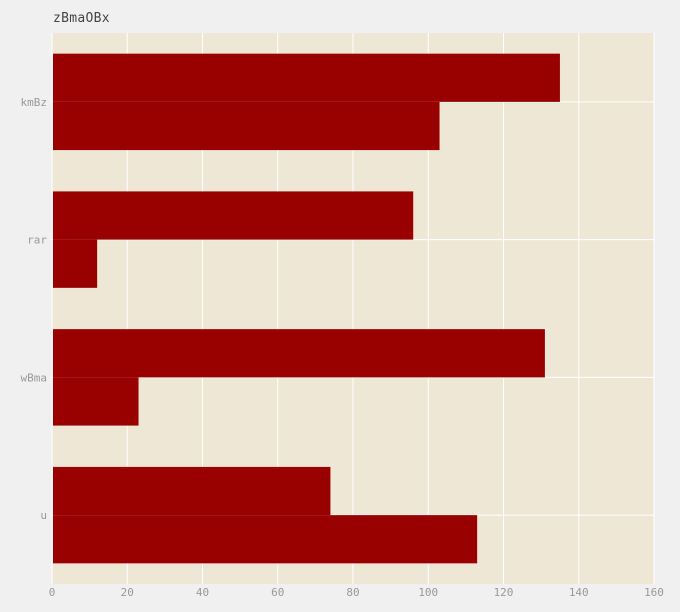 This screenshot has width=680, height=612. Describe the element at coordinates (504, 592) in the screenshot. I see `x-tick-label: 120` at that location.